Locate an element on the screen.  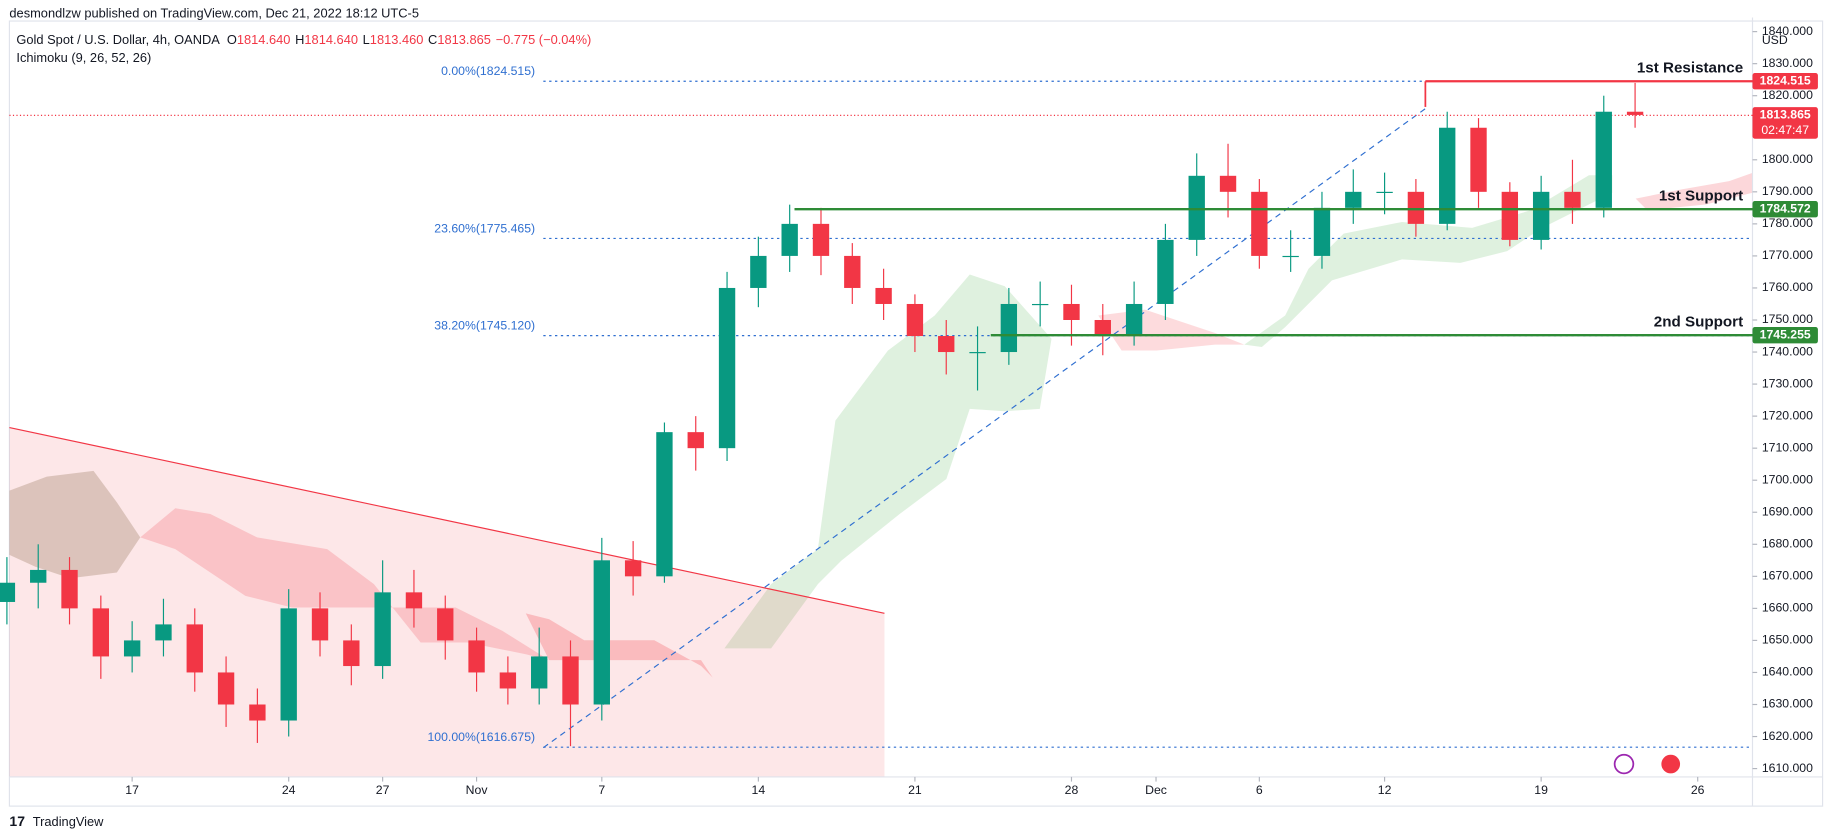
x-tick-label: 26 is located at coordinates (1698, 790).